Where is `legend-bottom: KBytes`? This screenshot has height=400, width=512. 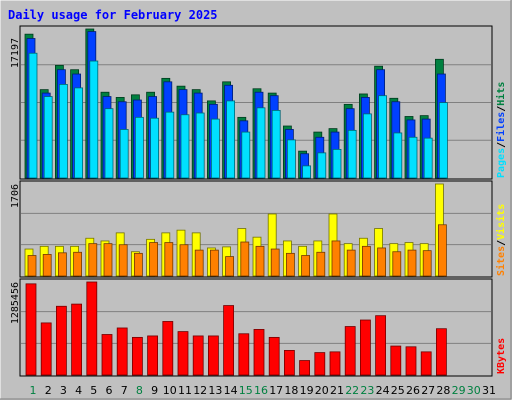
legend-bottom: KBytes is located at coordinates (501, 356).